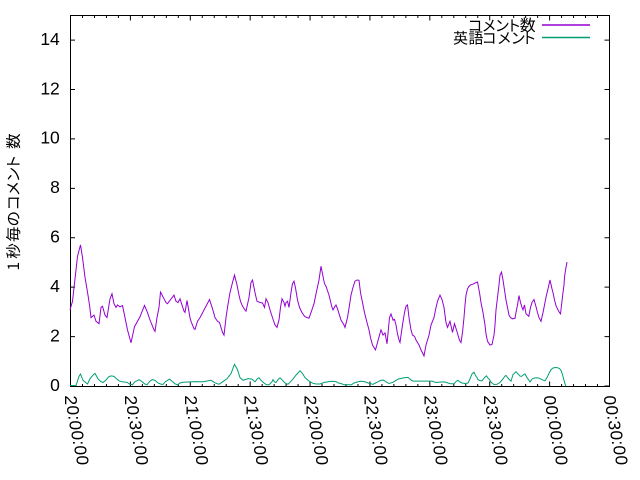 Image resolution: width=640 pixels, height=480 pixels. What do you see at coordinates (55, 286) in the screenshot?
I see `svg-text: 4` at bounding box center [55, 286].